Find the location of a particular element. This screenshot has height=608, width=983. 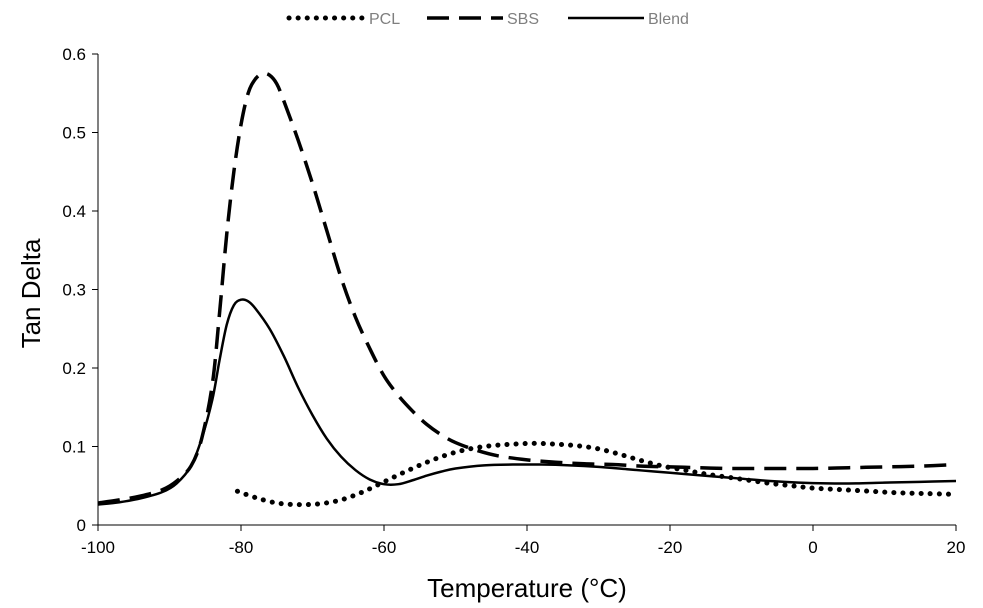

x-axis-title: Temperature (°C) is located at coordinates (527, 588).